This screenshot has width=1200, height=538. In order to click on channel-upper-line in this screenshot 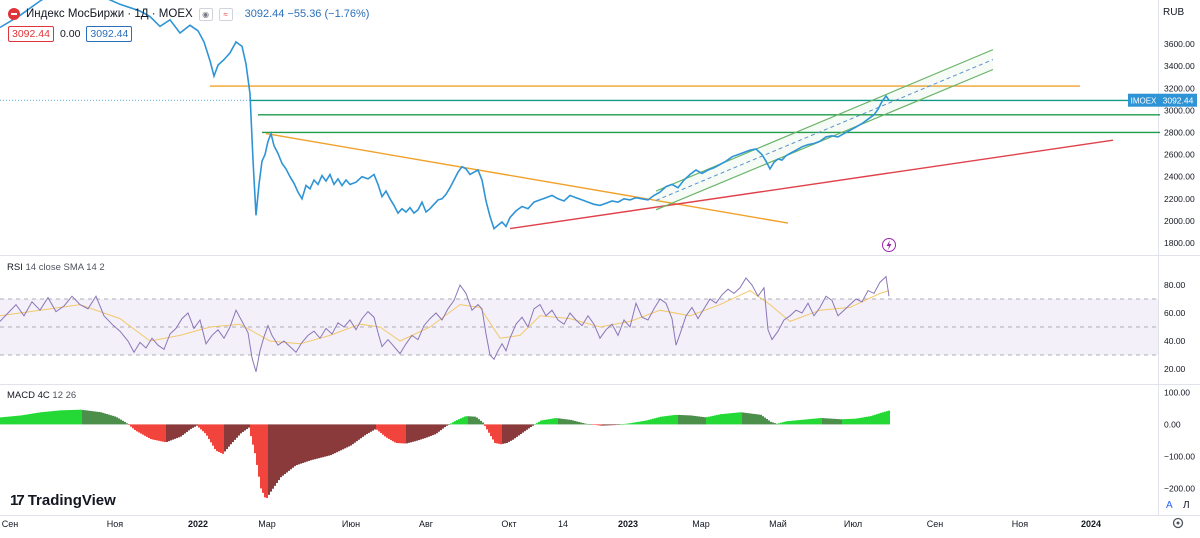, I will do `click(824, 120)`.